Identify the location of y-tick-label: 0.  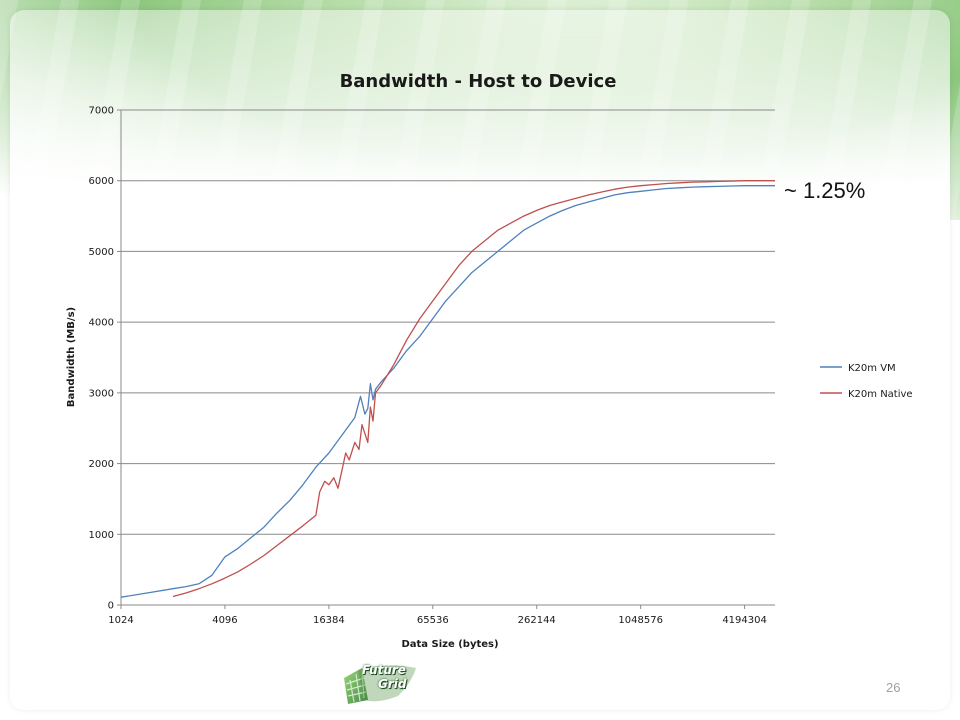
(111, 606).